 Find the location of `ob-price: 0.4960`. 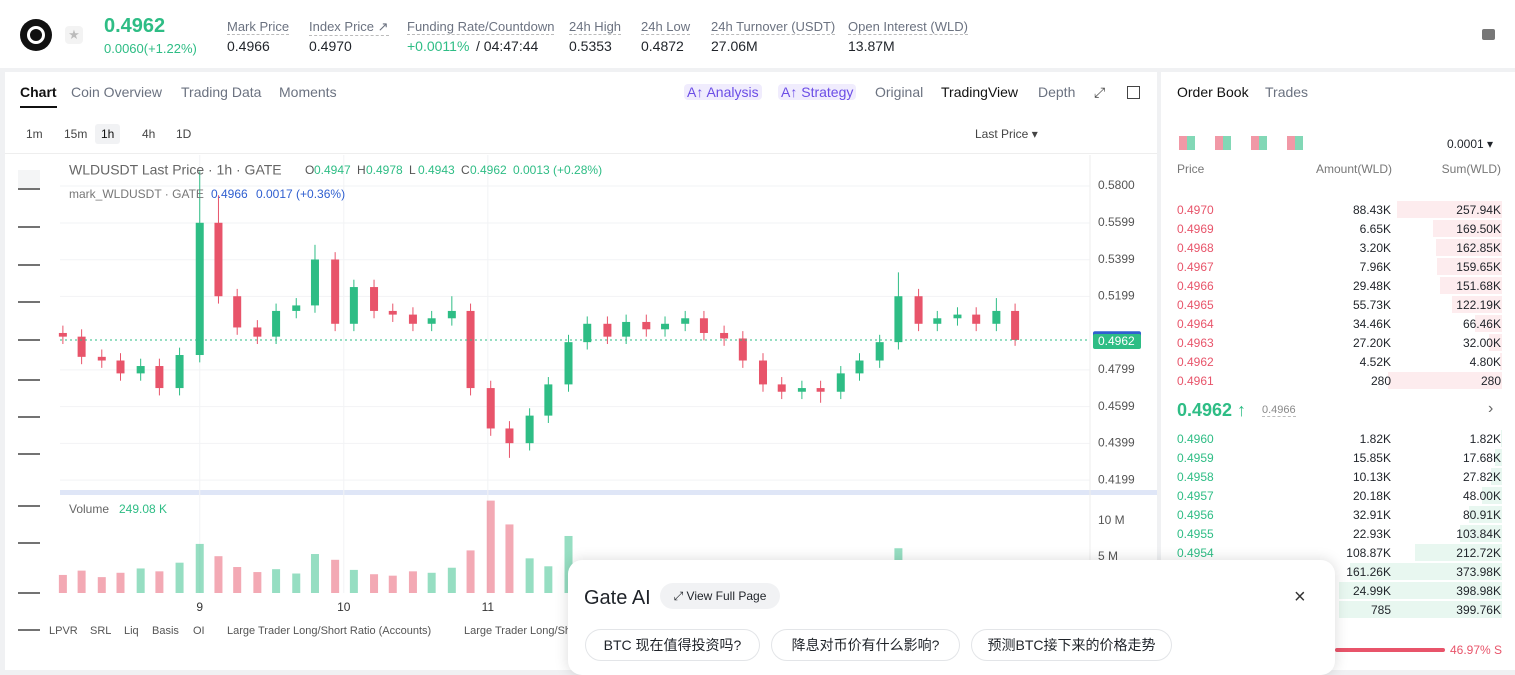

ob-price: 0.4960 is located at coordinates (1195, 439).